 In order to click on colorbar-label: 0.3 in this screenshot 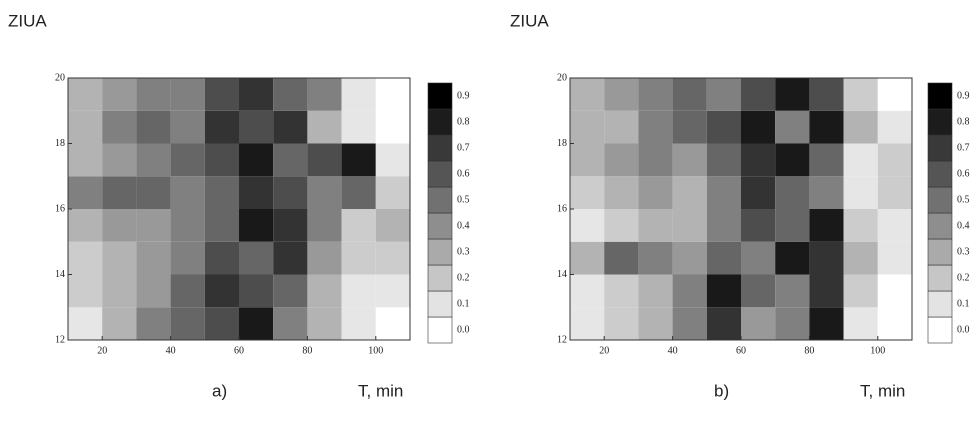, I will do `click(463, 251)`.